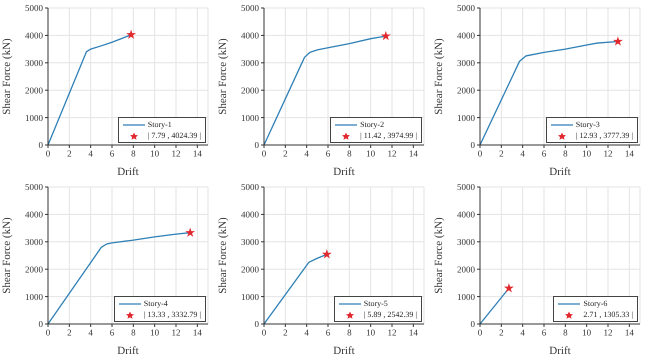 This screenshot has width=650, height=358. I want to click on legend-label: Story-3, so click(588, 124).